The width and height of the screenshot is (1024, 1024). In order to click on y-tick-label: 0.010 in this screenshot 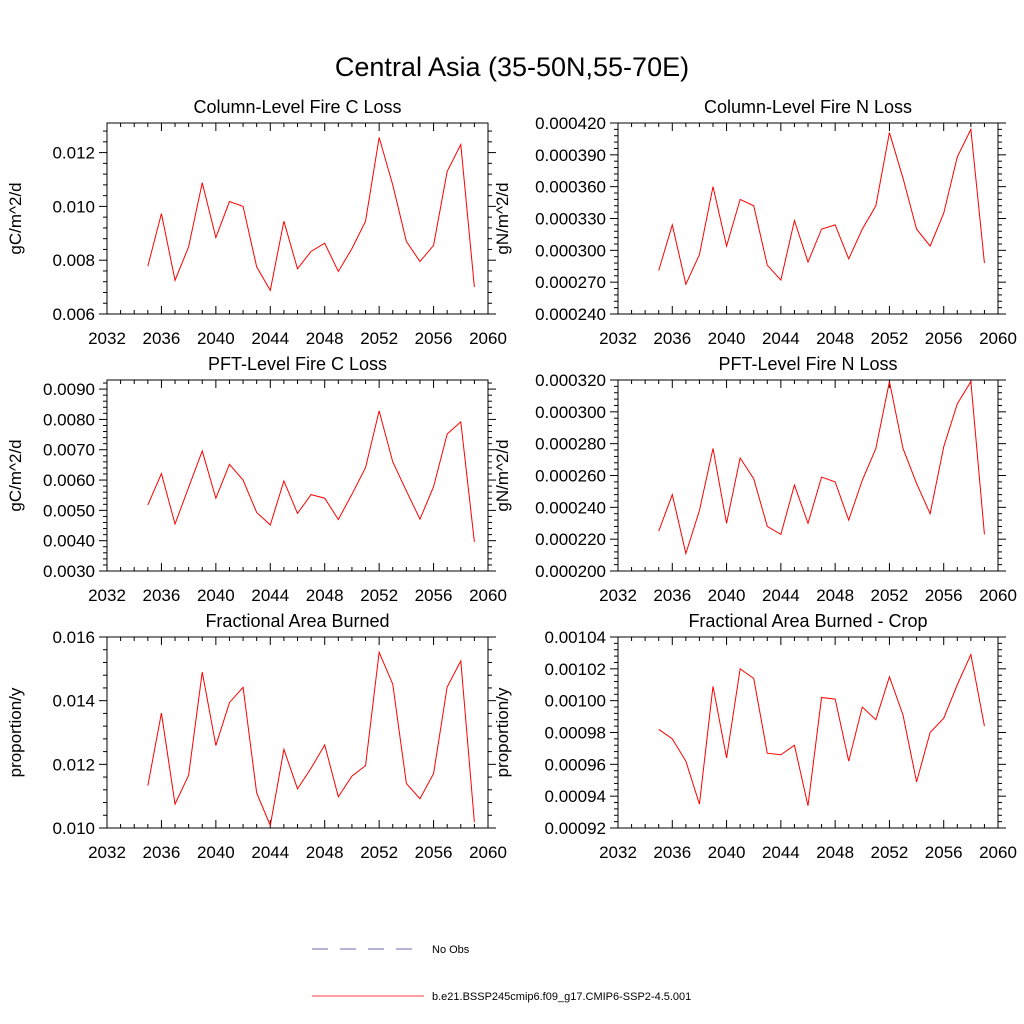, I will do `click(73, 828)`.